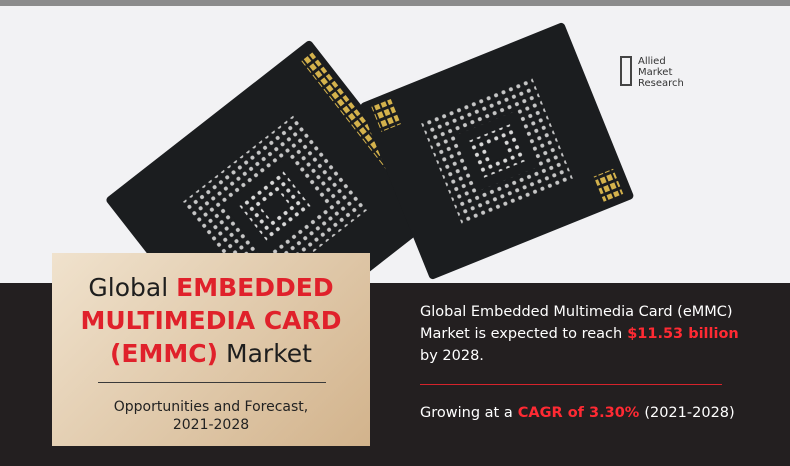 This screenshot has width=790, height=466. What do you see at coordinates (683, 334) in the screenshot?
I see `stat-text: $11.53 billion` at bounding box center [683, 334].